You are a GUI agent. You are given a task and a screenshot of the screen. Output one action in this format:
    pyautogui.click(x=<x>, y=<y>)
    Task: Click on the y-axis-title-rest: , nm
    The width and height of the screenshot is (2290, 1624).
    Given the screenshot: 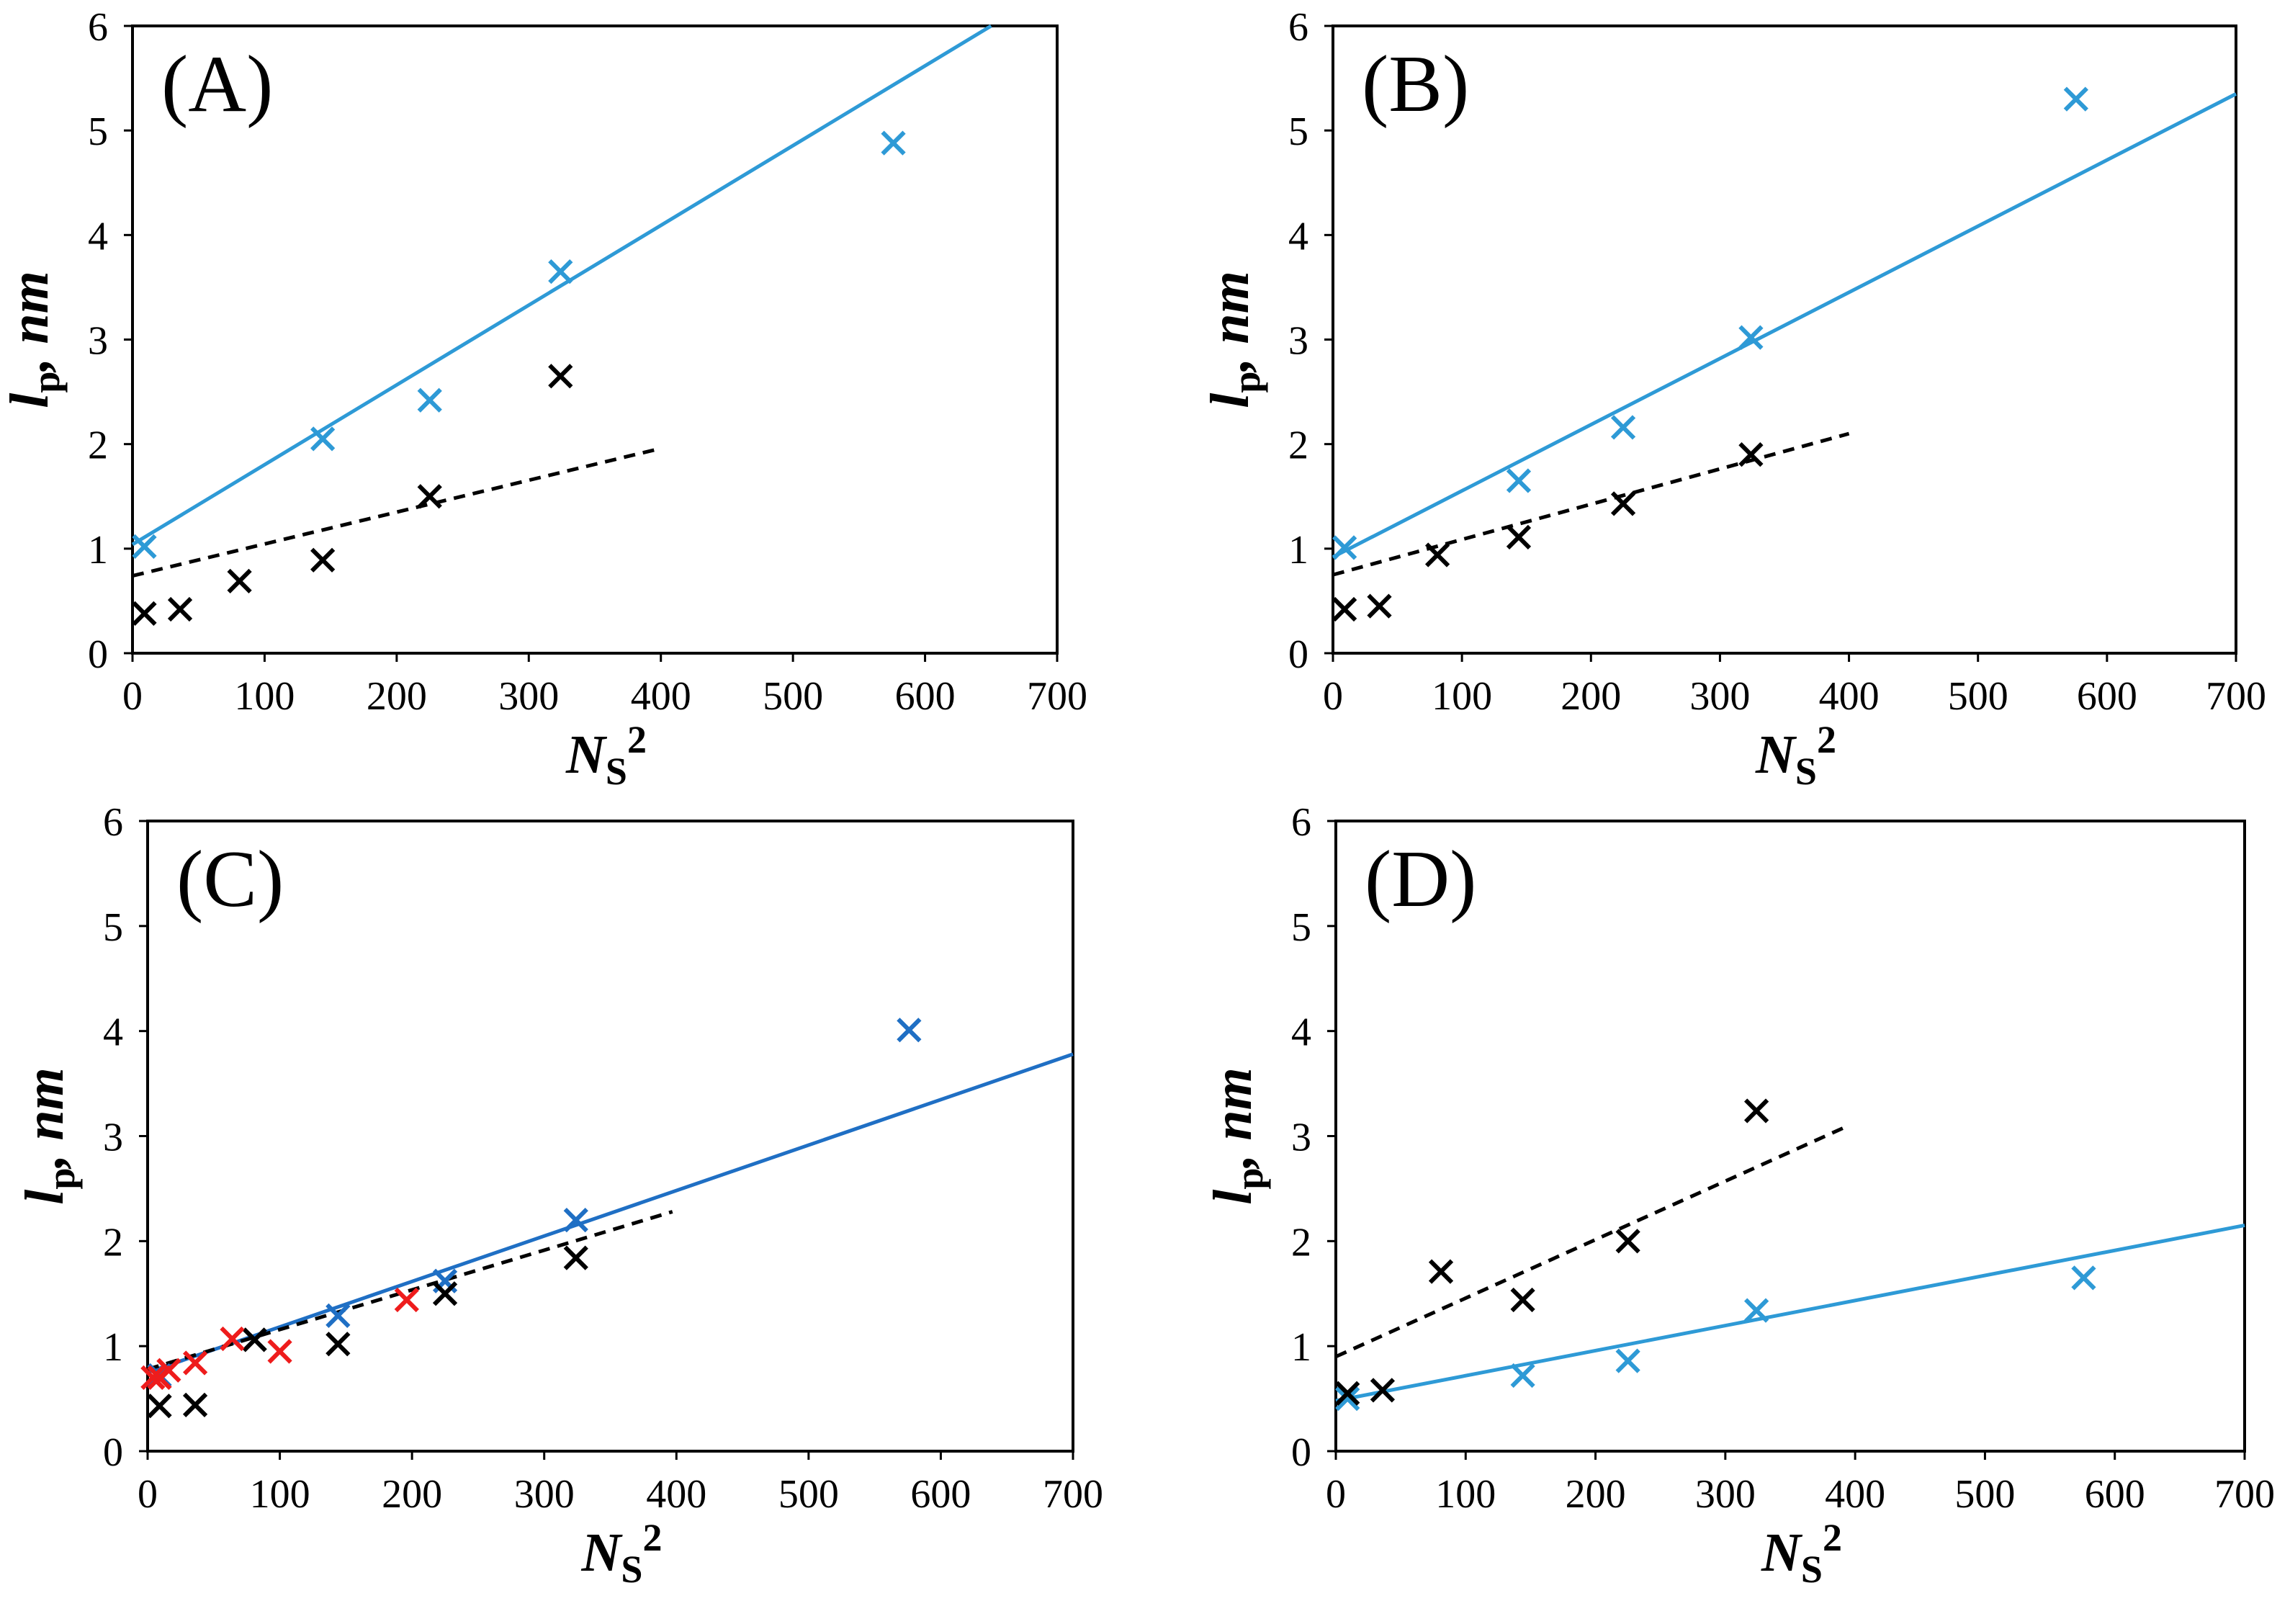 What is the action you would take?
    pyautogui.click(x=44, y=1118)
    